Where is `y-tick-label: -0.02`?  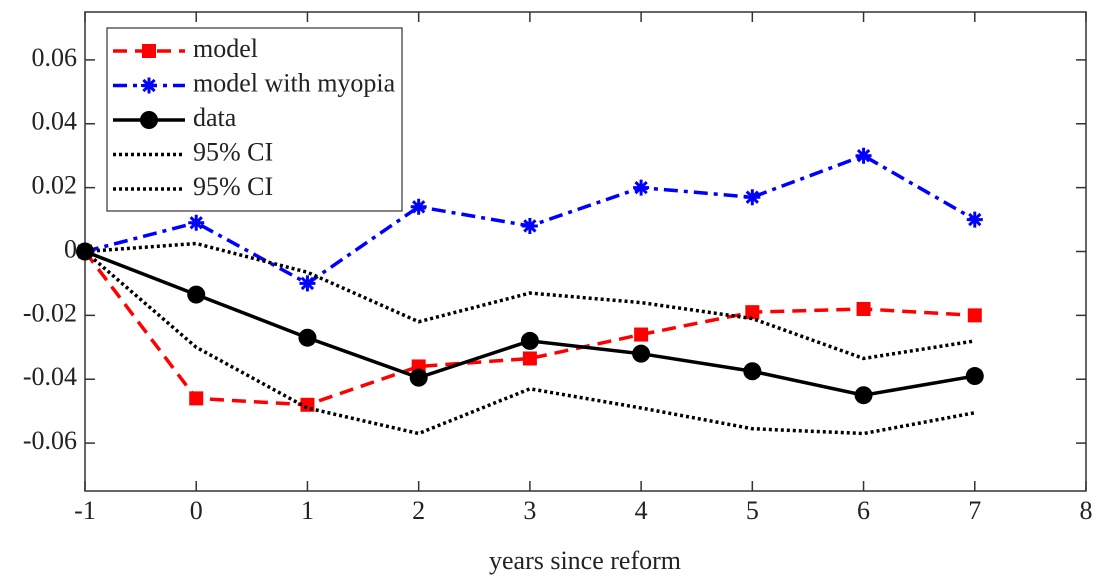
y-tick-label: -0.02 is located at coordinates (50, 312).